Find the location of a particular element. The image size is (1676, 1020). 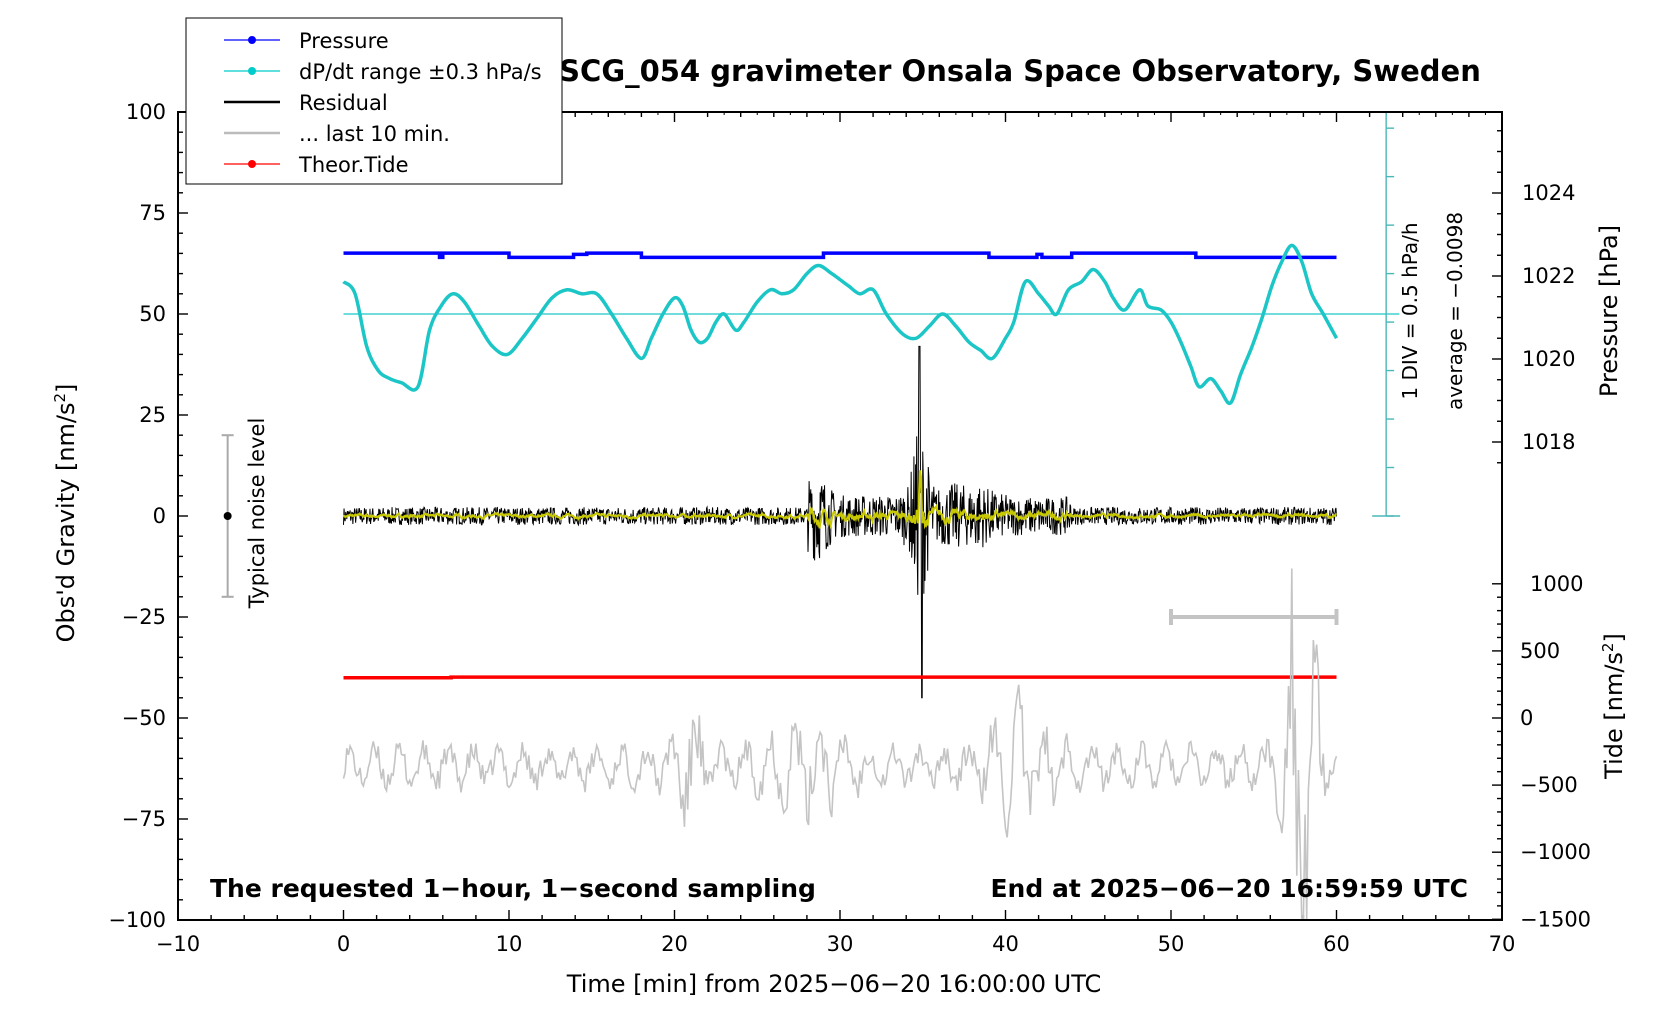

tide-tick-label: −1000 is located at coordinates (1555, 852).